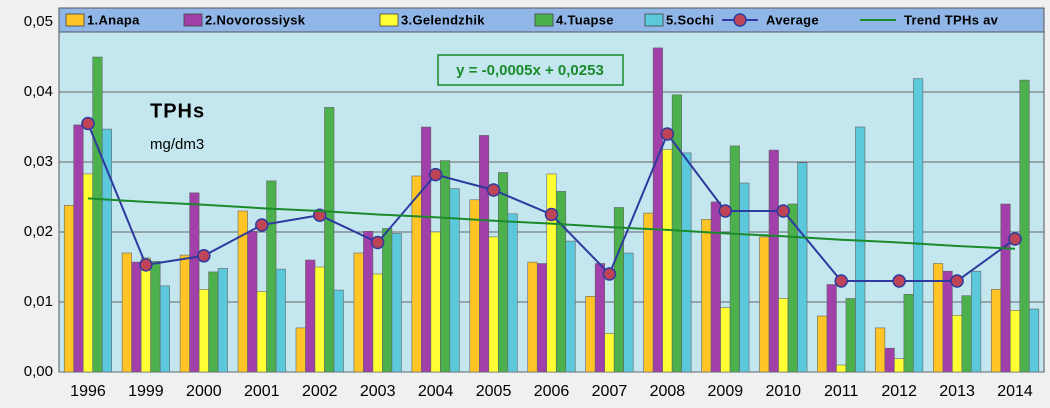 This screenshot has height=408, width=1050. What do you see at coordinates (610, 391) in the screenshot?
I see `x-tick-label: 2007` at bounding box center [610, 391].